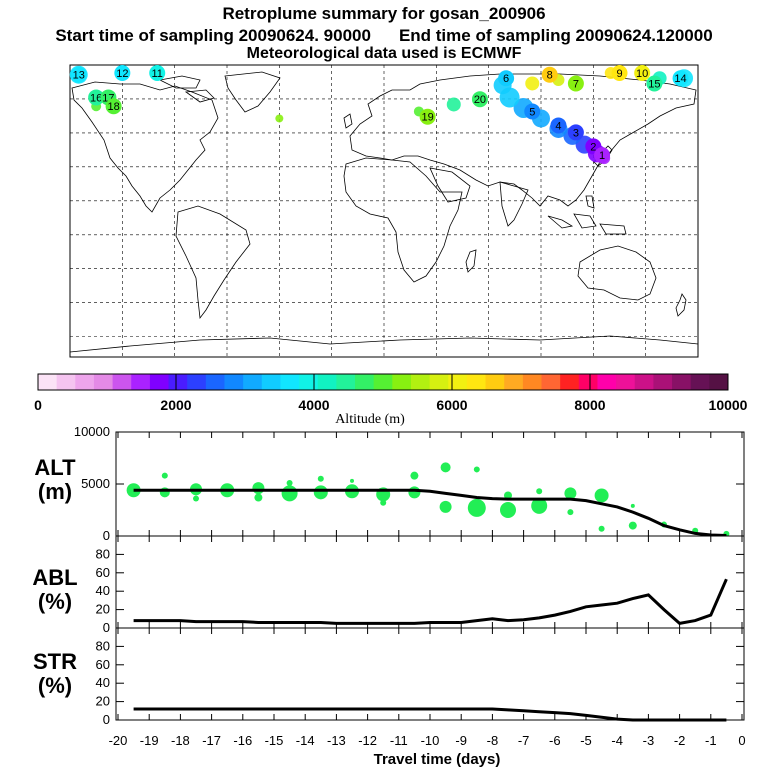  I want to click on altitude-colorbar: 0 2000 4000 6000 8000 10000 Altitude (m), so click(391, 400).